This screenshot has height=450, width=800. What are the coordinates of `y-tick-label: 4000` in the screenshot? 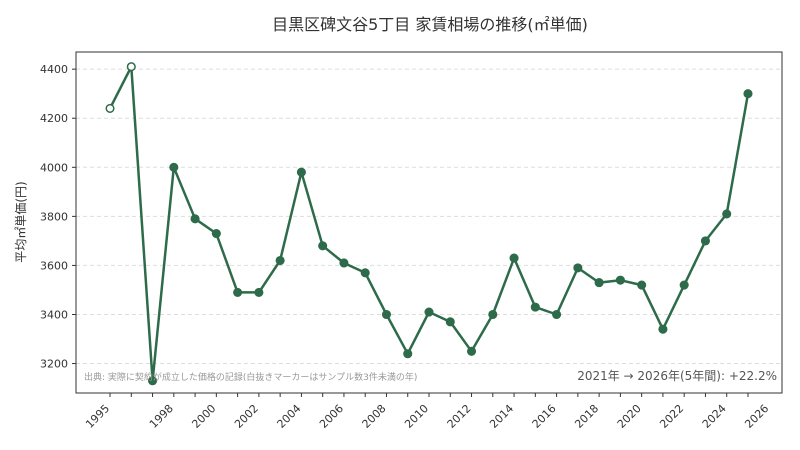 It's located at (54, 167).